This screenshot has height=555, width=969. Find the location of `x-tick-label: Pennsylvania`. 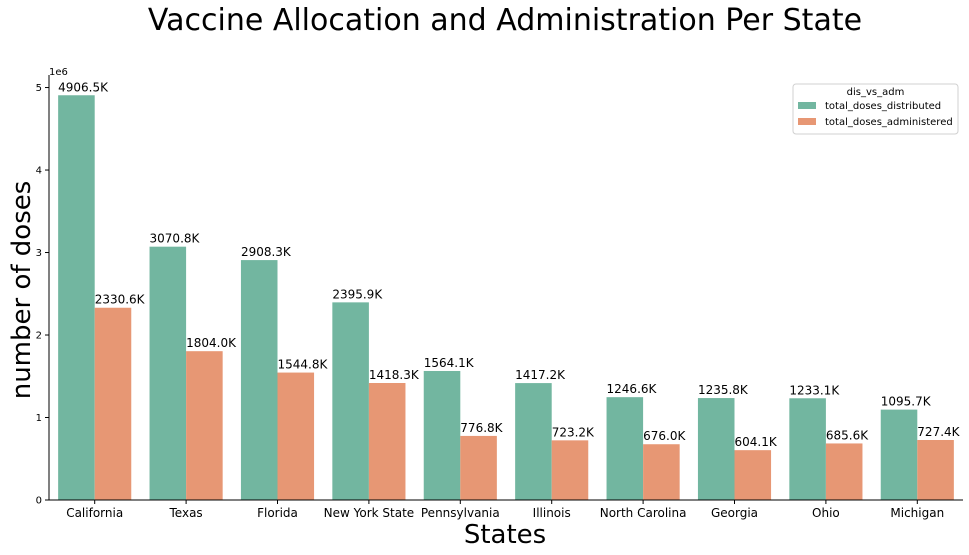

x-tick-label: Pennsylvania is located at coordinates (460, 513).